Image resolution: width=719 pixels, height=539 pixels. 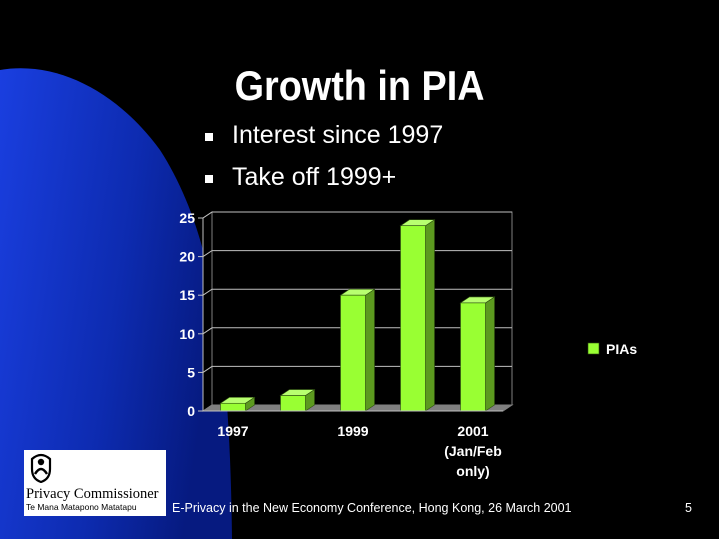 I want to click on bullet-item: Interest since 1997, so click(x=324, y=139).